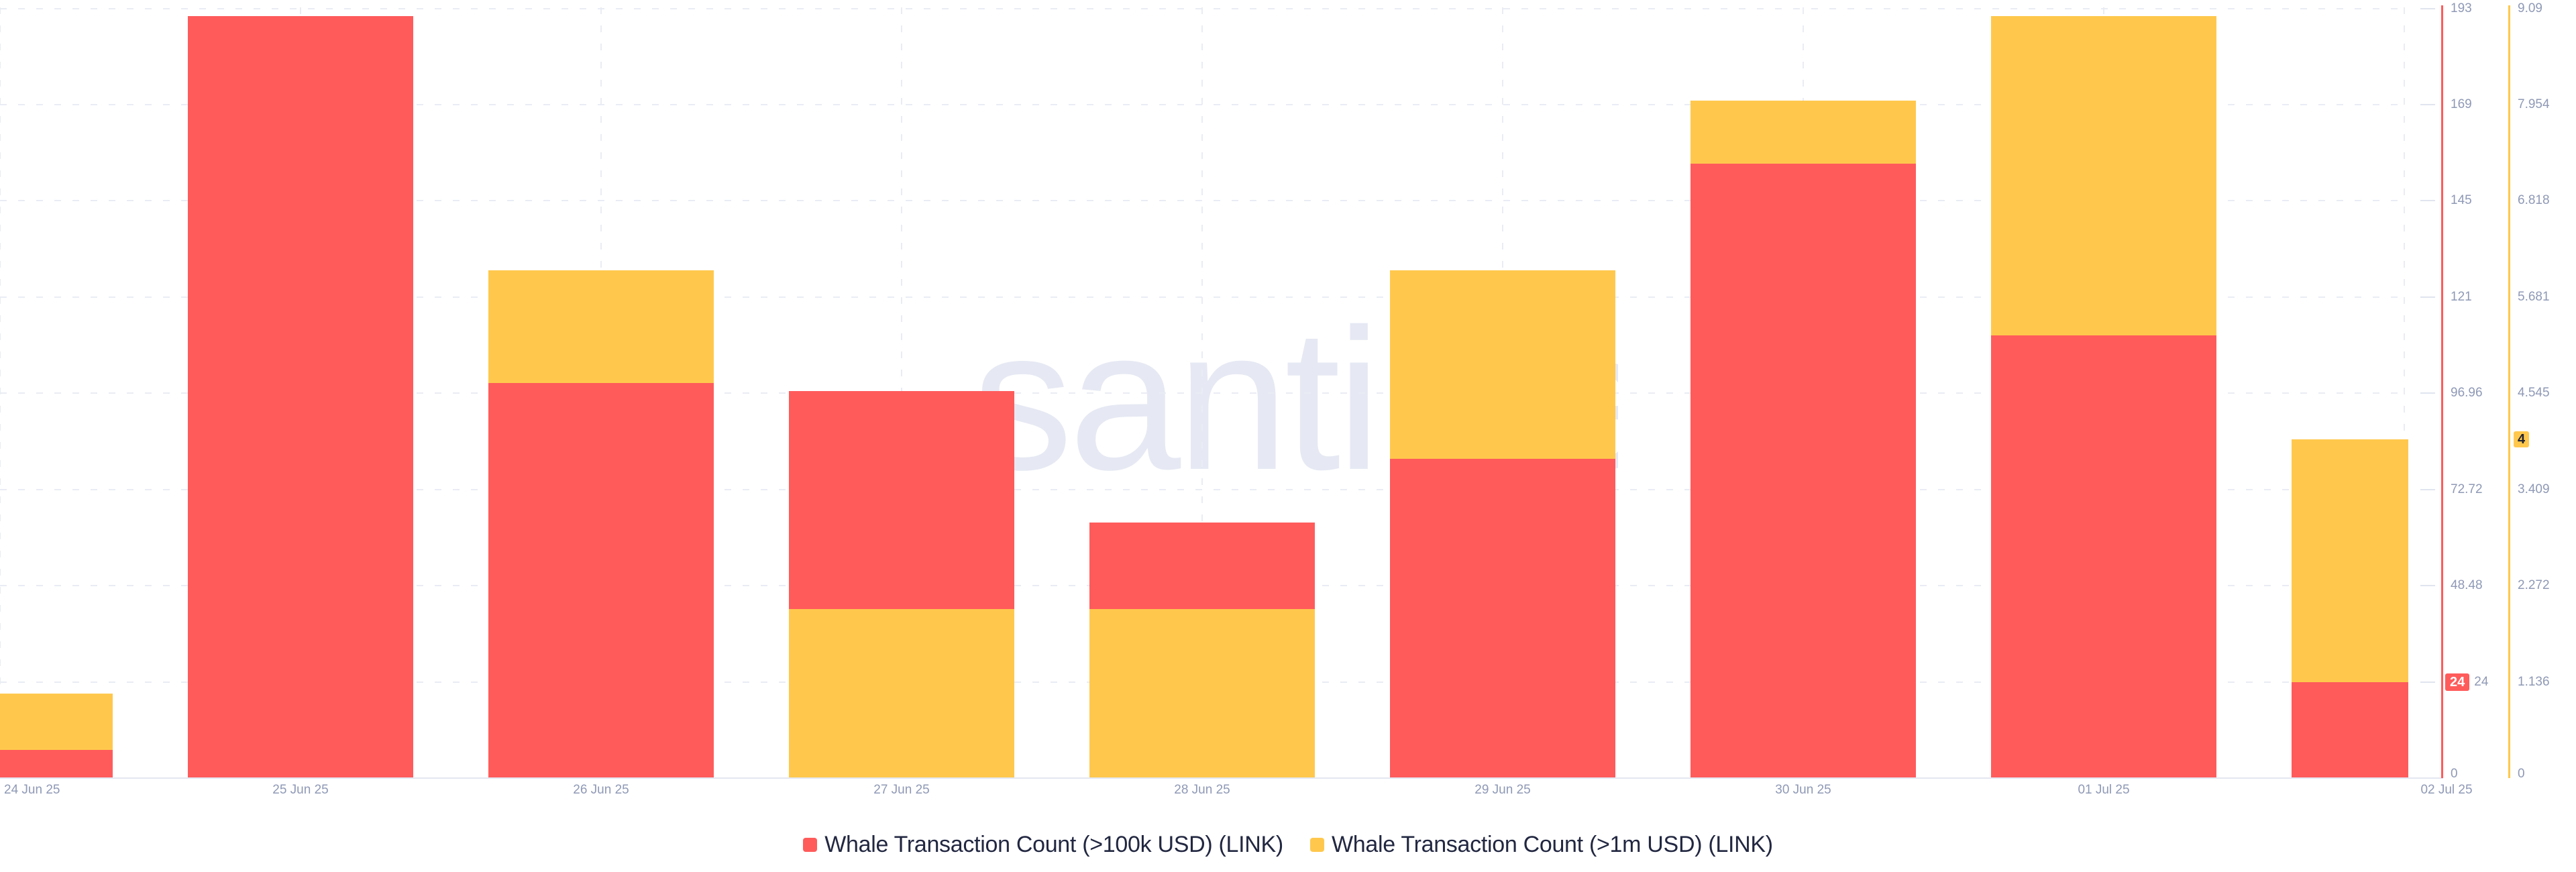 Image resolution: width=2576 pixels, height=872 pixels. Describe the element at coordinates (2467, 393) in the screenshot. I see `red-axis-tick-label: 96.96` at that location.